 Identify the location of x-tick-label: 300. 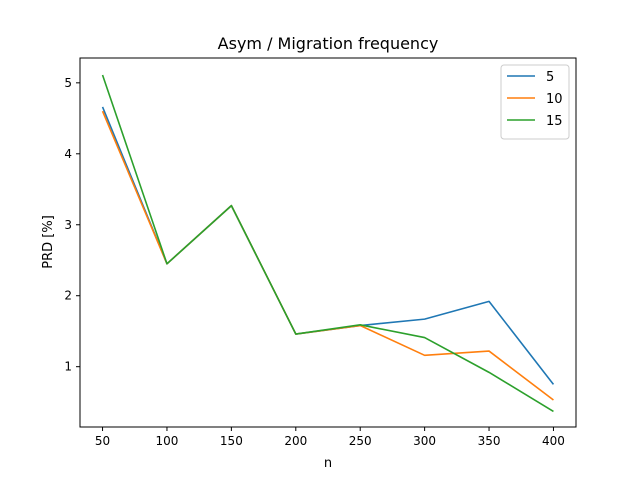
(424, 441).